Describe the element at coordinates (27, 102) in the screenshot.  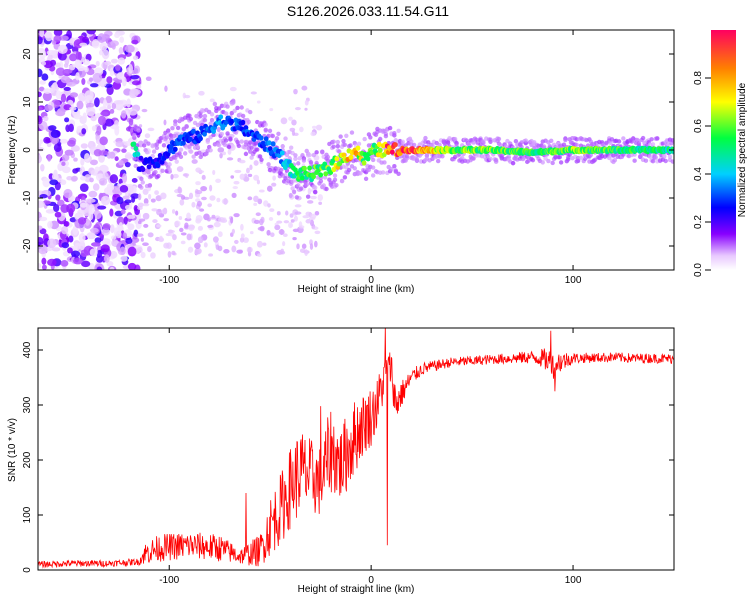
I see `y-tick-label: 10` at that location.